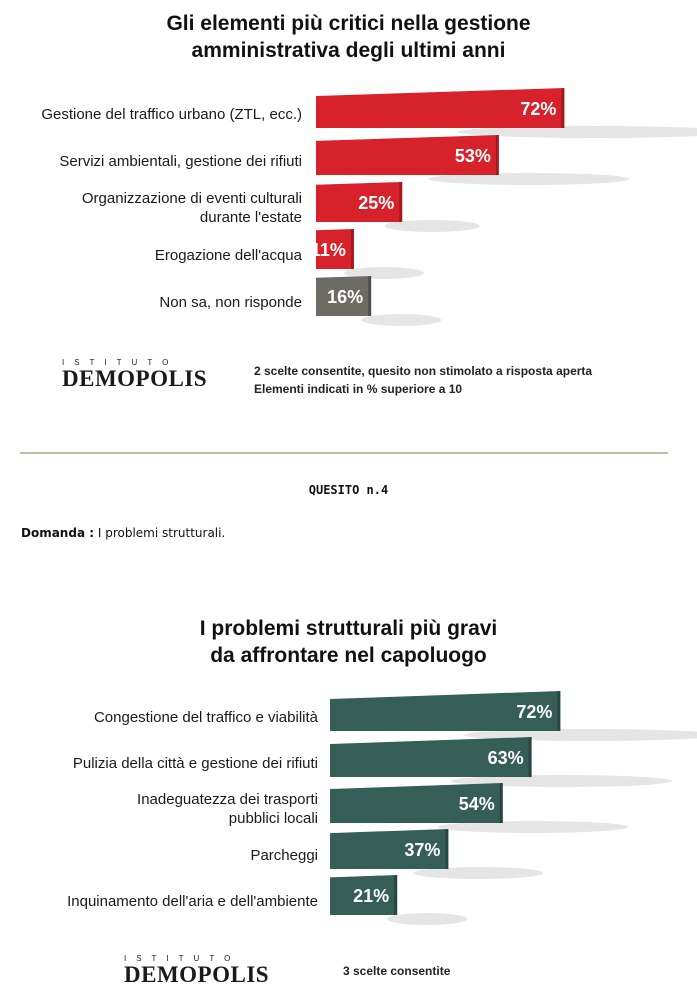 The height and width of the screenshot is (1000, 697). I want to click on demopolis-logo-2: ISTITUTO DEMOPOLIS, so click(196, 971).